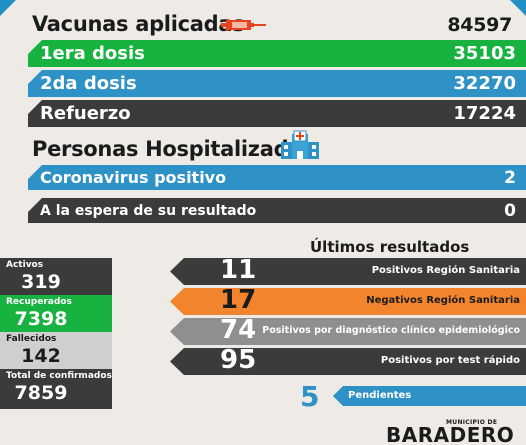 This screenshot has width=526, height=445. Describe the element at coordinates (355, 300) in the screenshot. I see `result-row: 17 Negativos Región Sanitaria` at that location.